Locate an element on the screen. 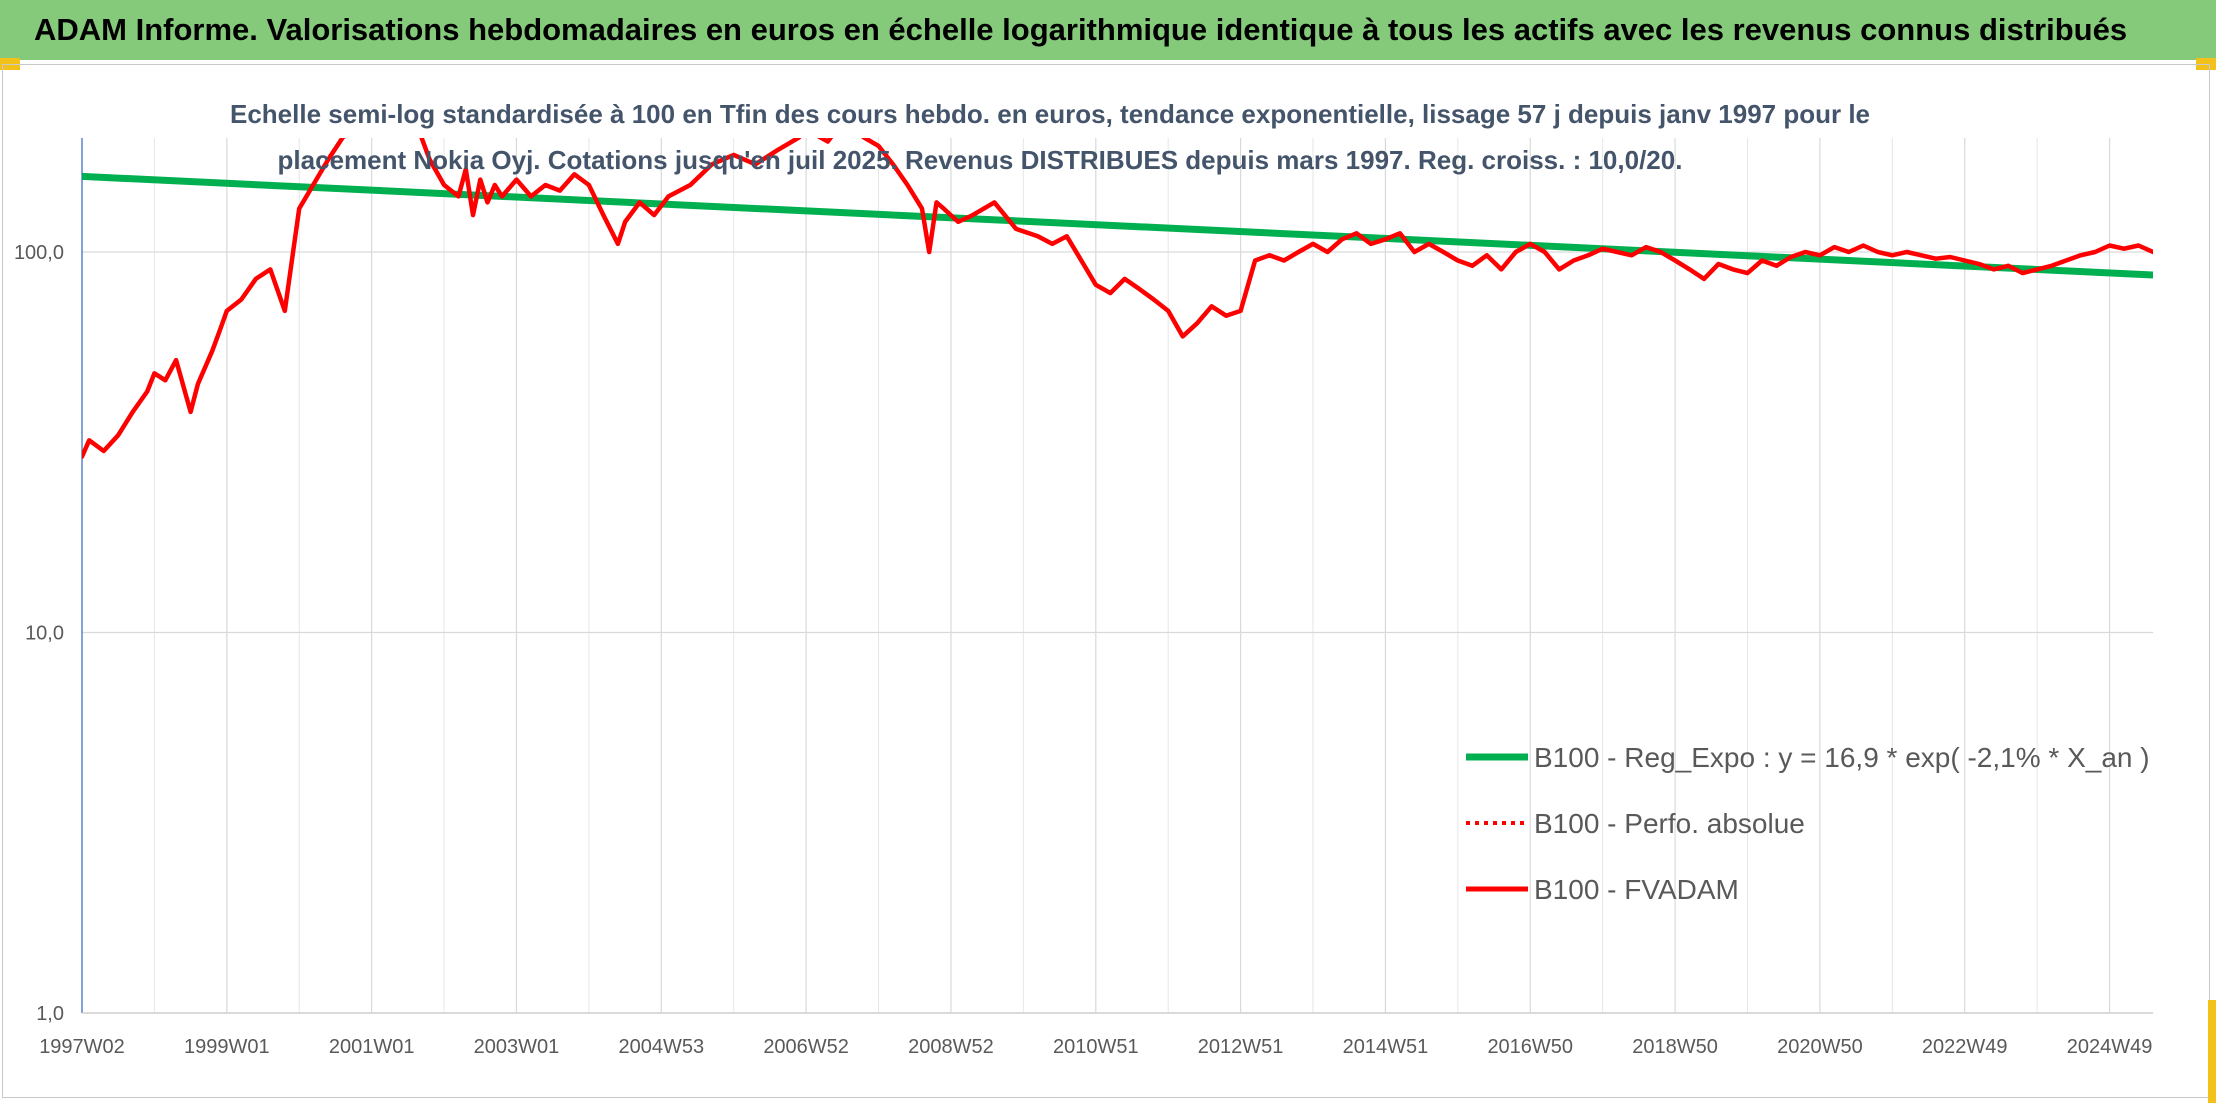 Image resolution: width=2216 pixels, height=1103 pixels. legend-label: B100 - Perfo. absolue is located at coordinates (1669, 823).